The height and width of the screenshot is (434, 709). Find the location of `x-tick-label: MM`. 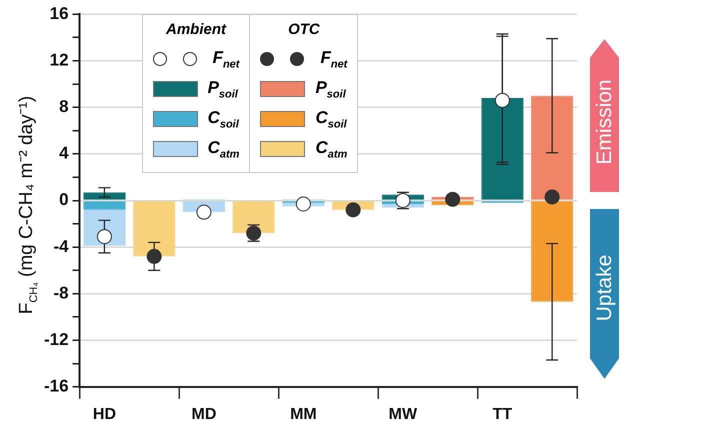

x-tick-label: MM is located at coordinates (303, 414).